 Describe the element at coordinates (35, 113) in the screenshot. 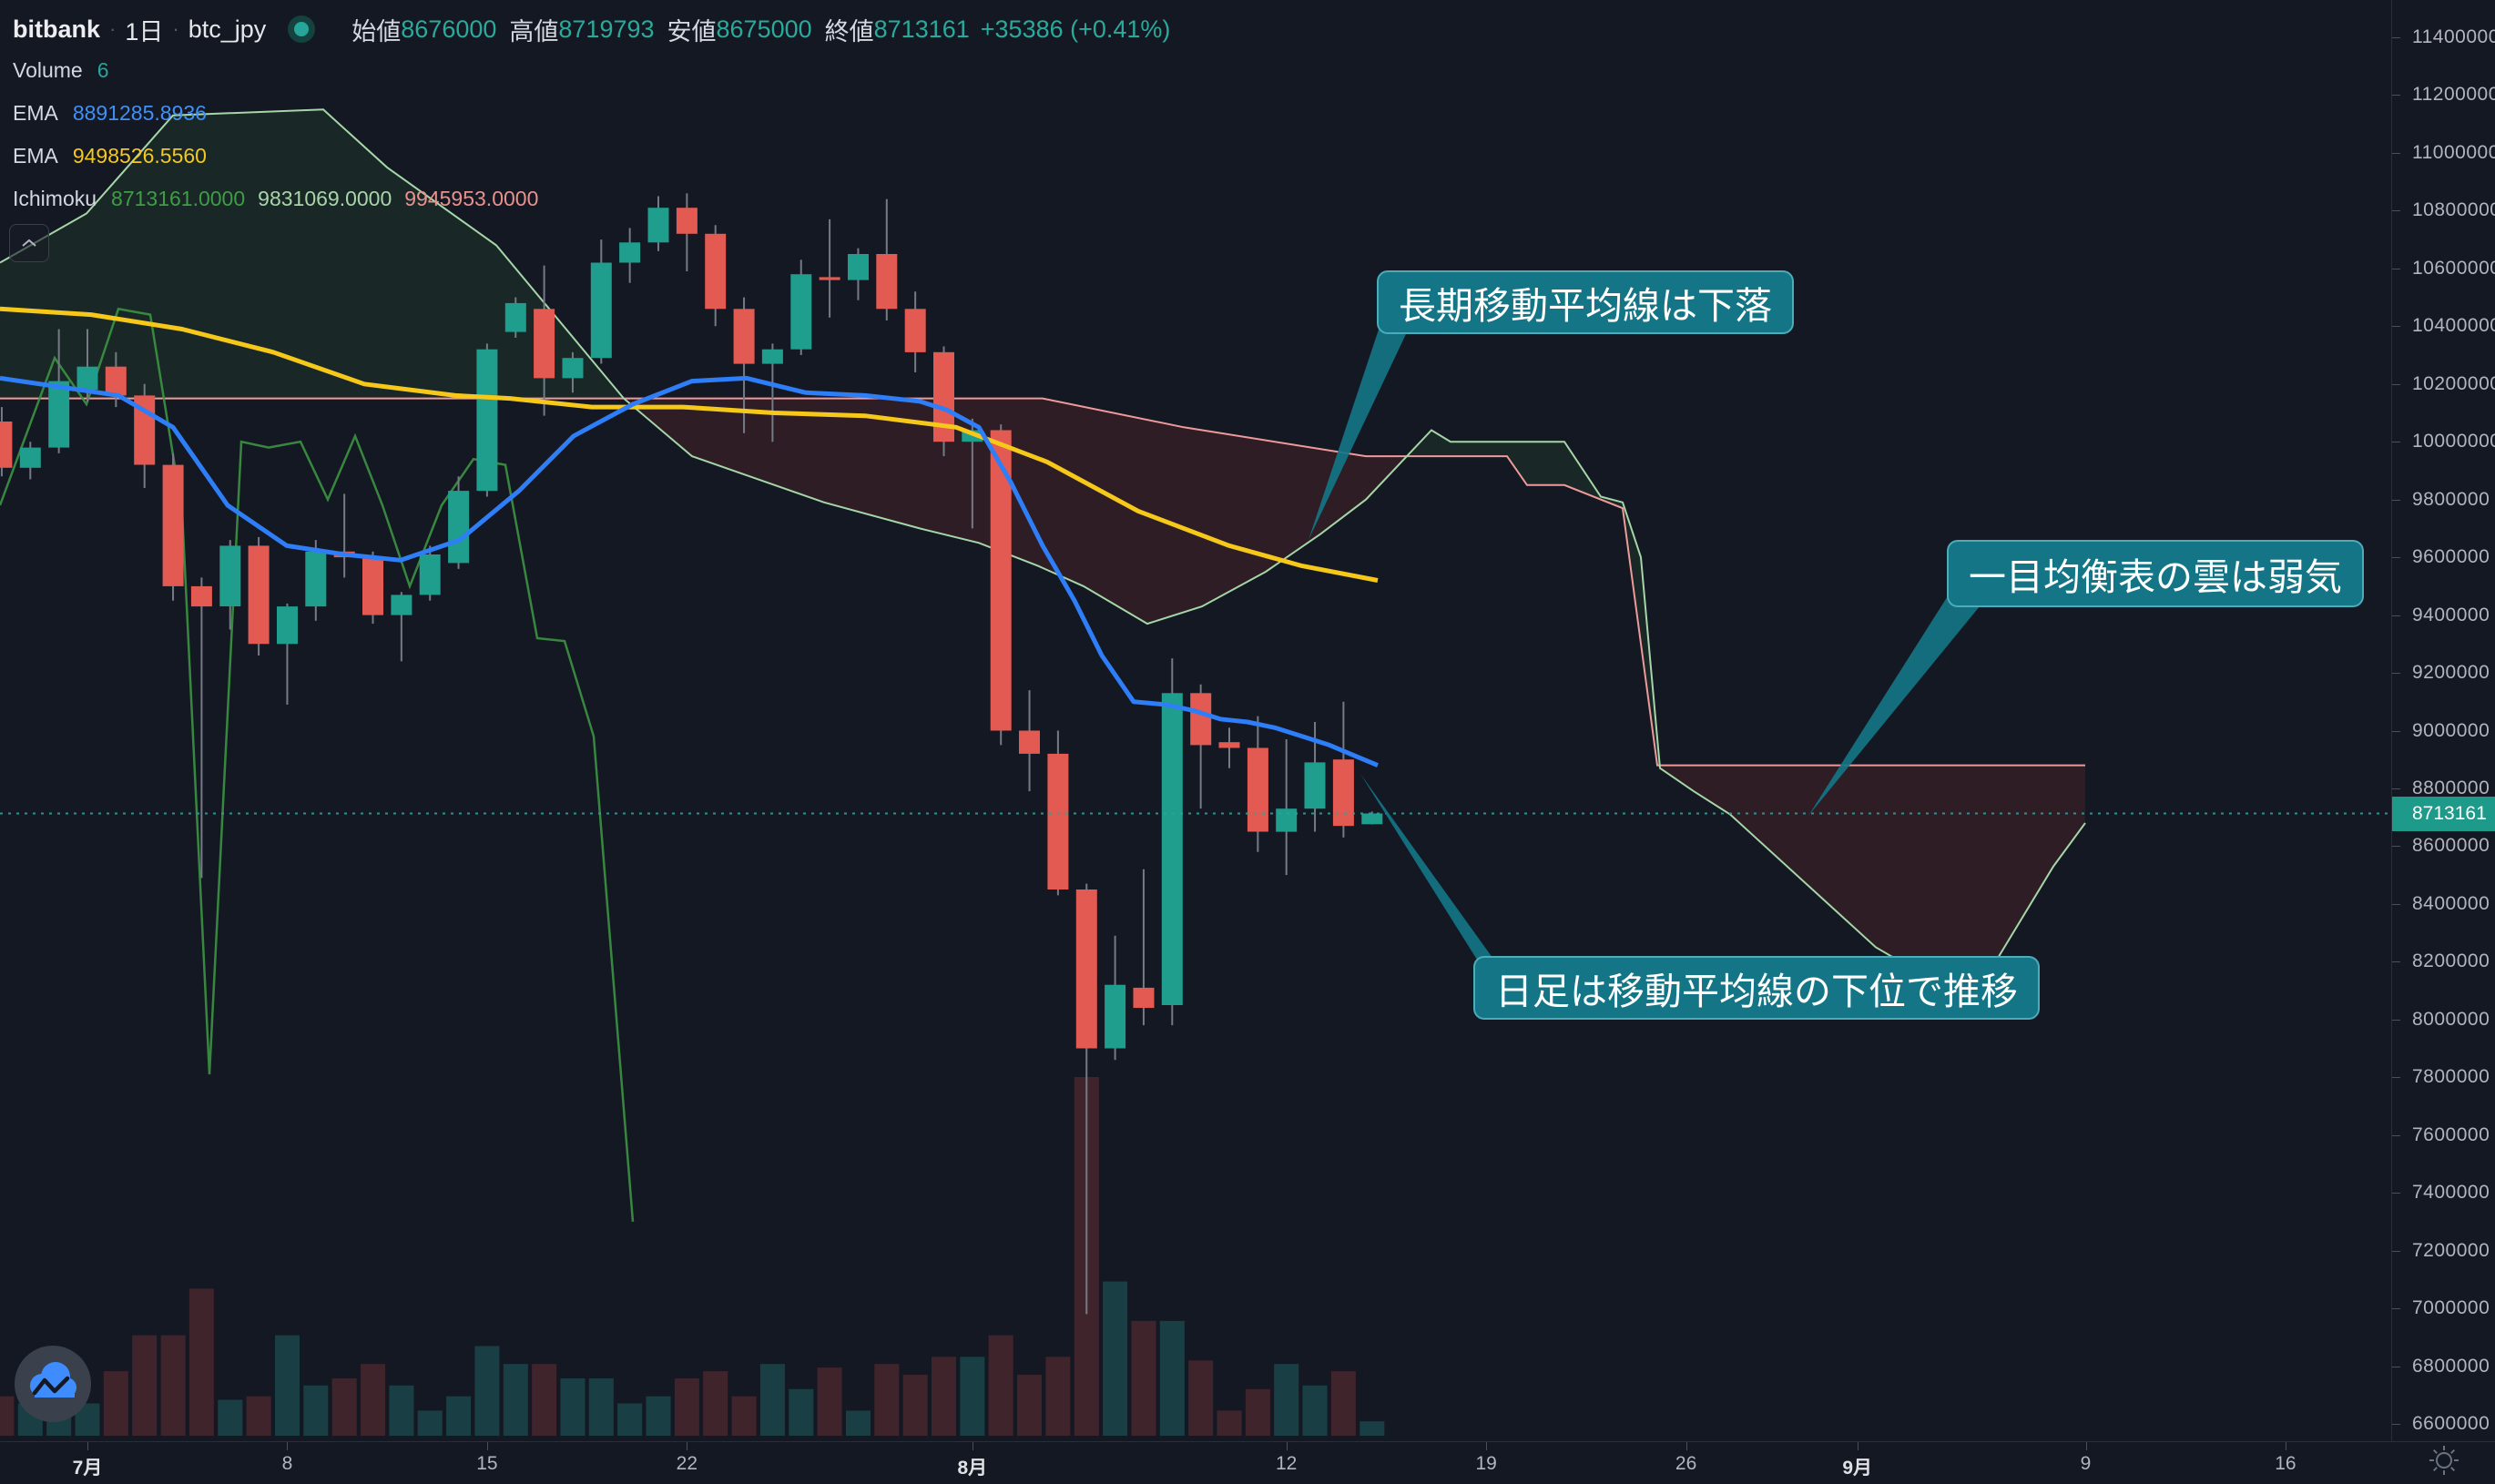

I see `ema-fast-label: EMA` at that location.